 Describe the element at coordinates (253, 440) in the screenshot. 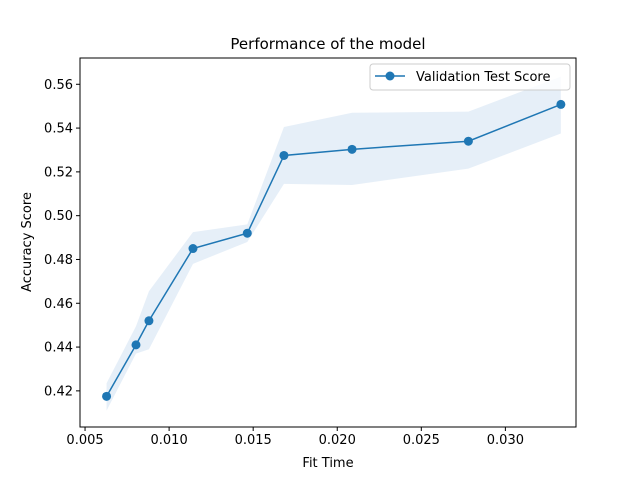

I see `x-tick-label: 0.015` at that location.